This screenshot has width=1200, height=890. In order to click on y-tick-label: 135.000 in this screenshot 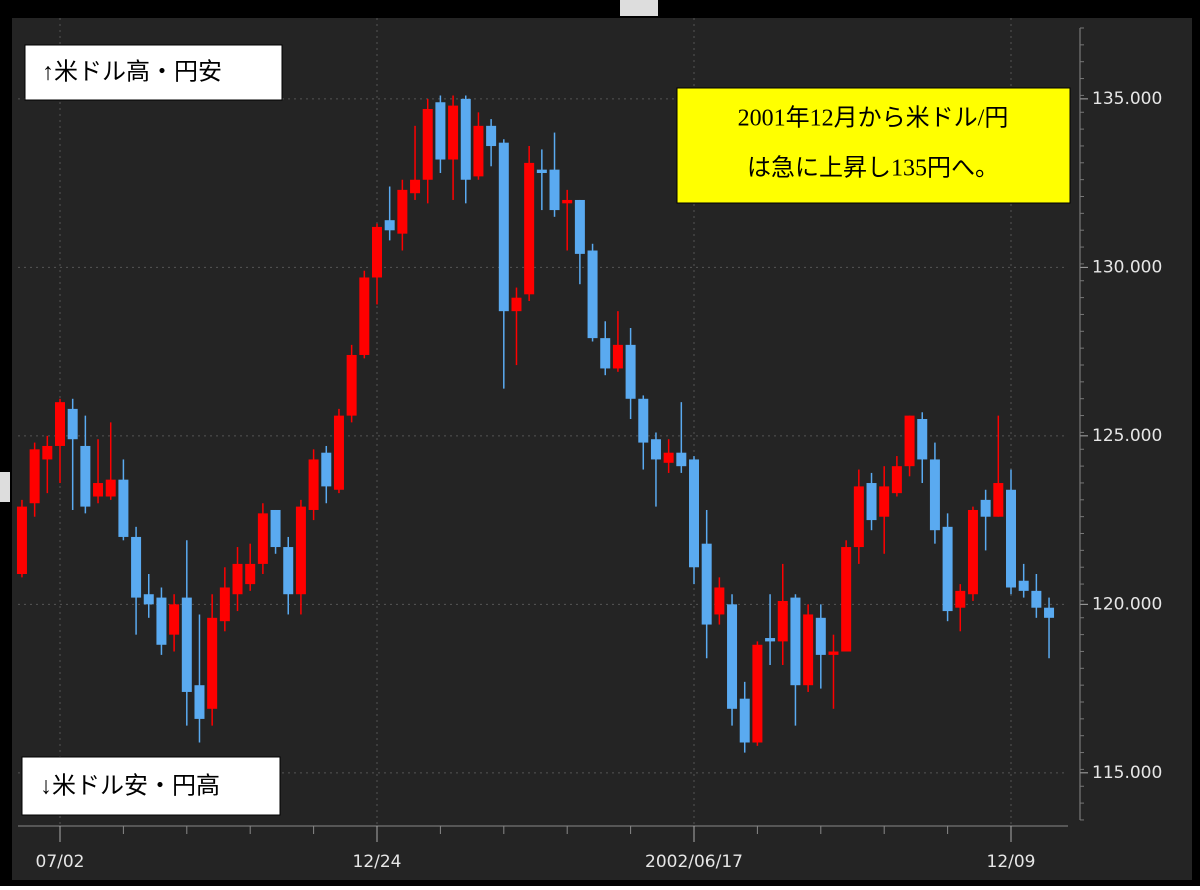, I will do `click(1127, 99)`.